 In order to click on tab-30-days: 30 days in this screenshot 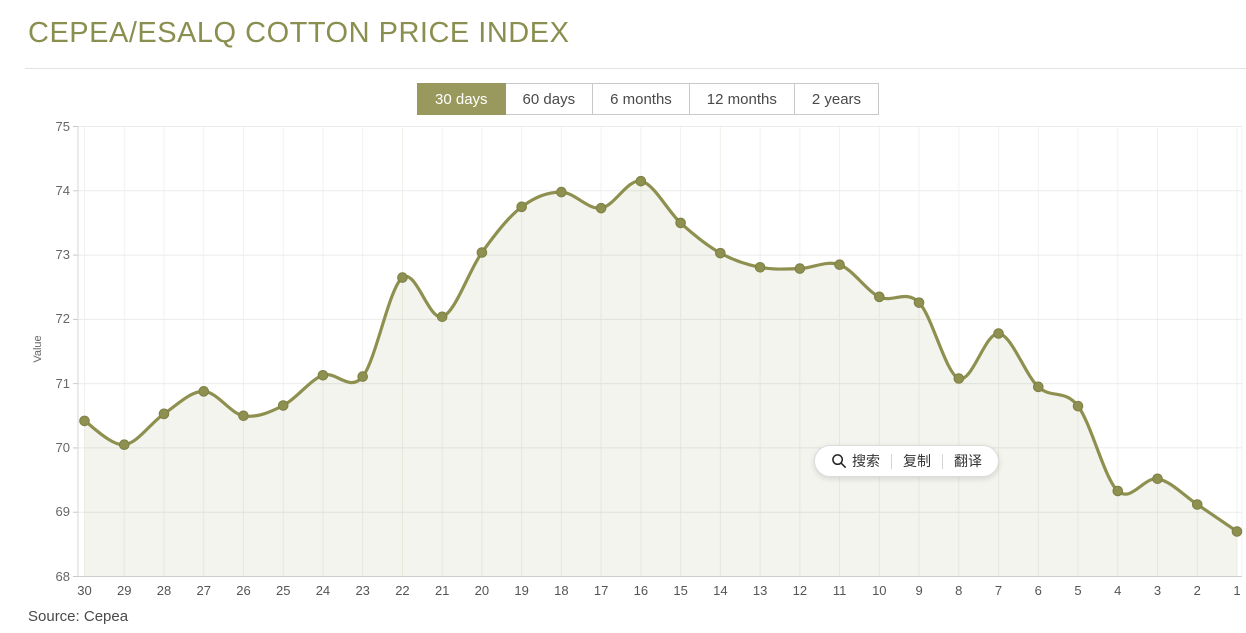, I will do `click(461, 99)`.